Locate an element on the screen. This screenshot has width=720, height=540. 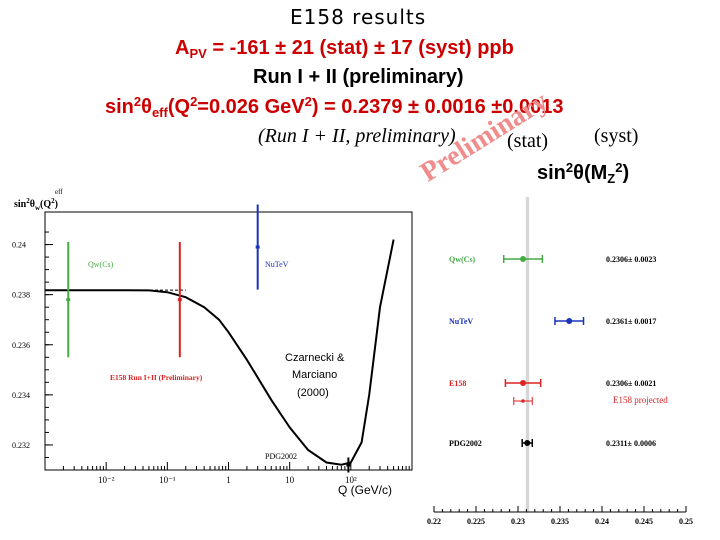
e158-value: 0.2306± 0.0021 is located at coordinates (631, 383).